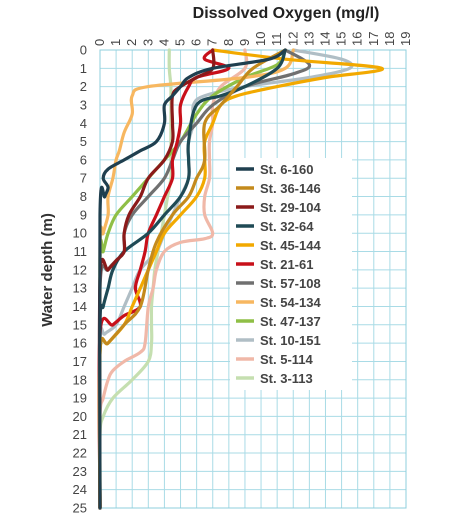 This screenshot has width=472, height=525. Describe the element at coordinates (83, 178) in the screenshot. I see `y-tick-label: 7` at that location.